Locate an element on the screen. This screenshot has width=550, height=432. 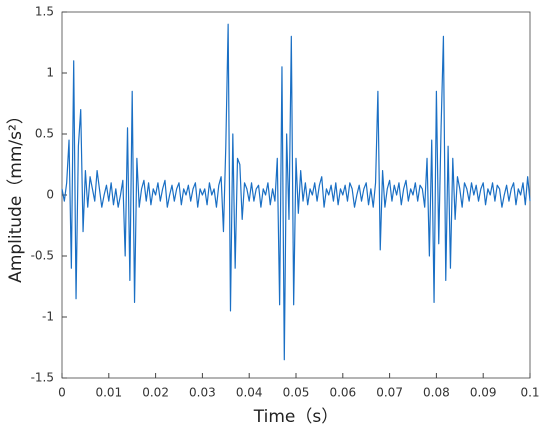
y-tick-label: 1.5 is located at coordinates (44, 12).